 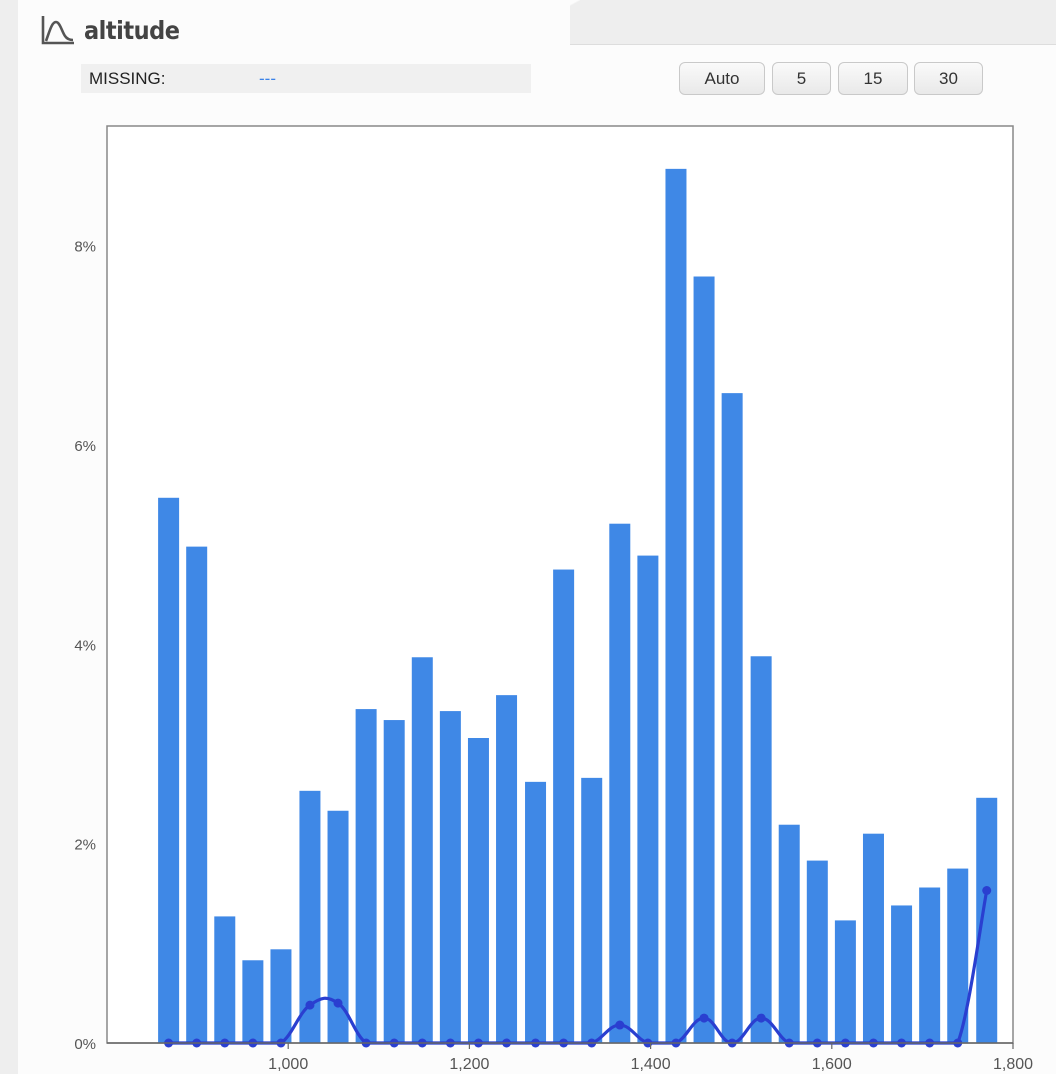 What do you see at coordinates (85, 845) in the screenshot?
I see `y-tick-label: 2%` at bounding box center [85, 845].